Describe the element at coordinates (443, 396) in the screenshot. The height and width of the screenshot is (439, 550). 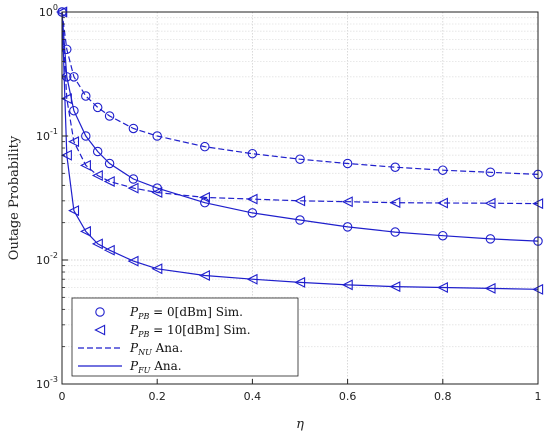
I see `x-tick-label: 0.8` at that location.